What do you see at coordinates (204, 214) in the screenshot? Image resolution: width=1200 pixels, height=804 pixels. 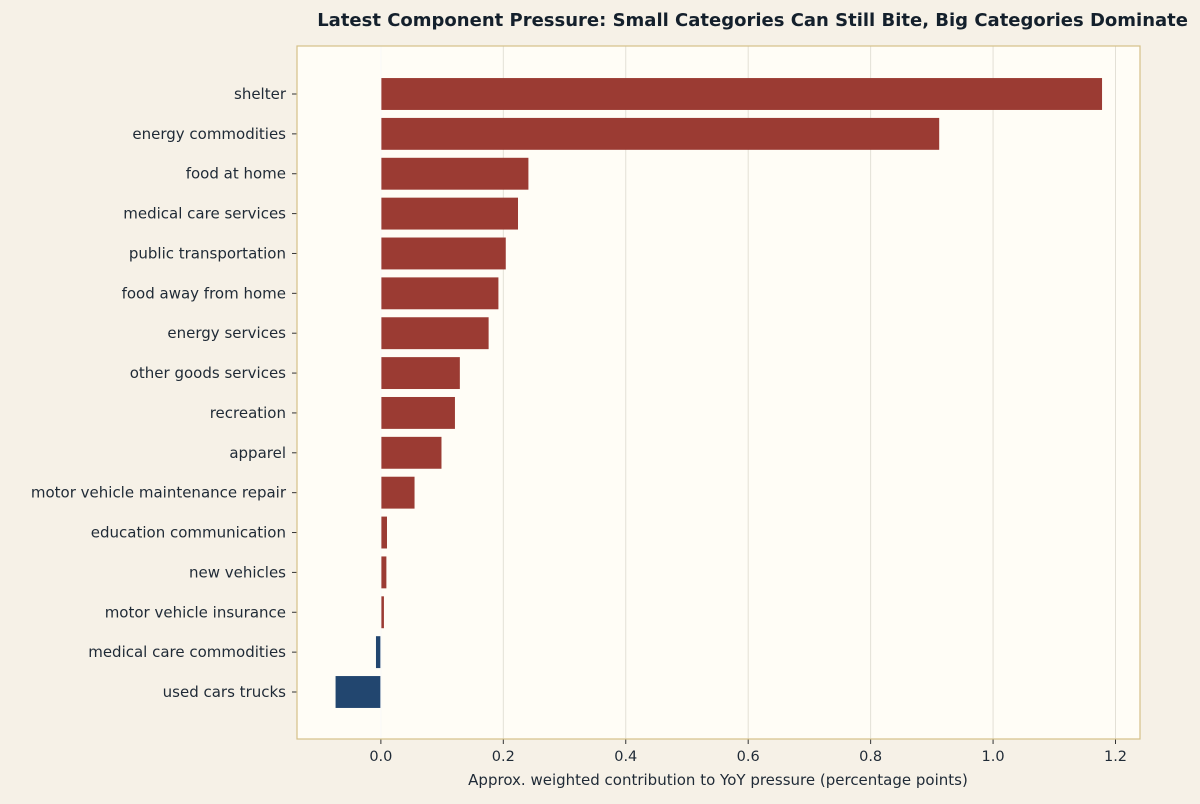 I see `category-label: medical care services` at bounding box center [204, 214].